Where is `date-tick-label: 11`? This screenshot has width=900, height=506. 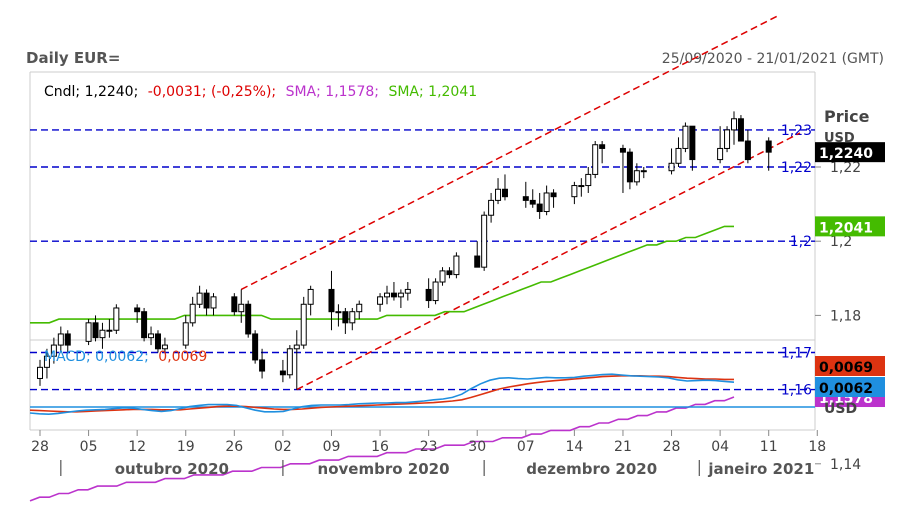
date-tick-label: 11 is located at coordinates (769, 447).